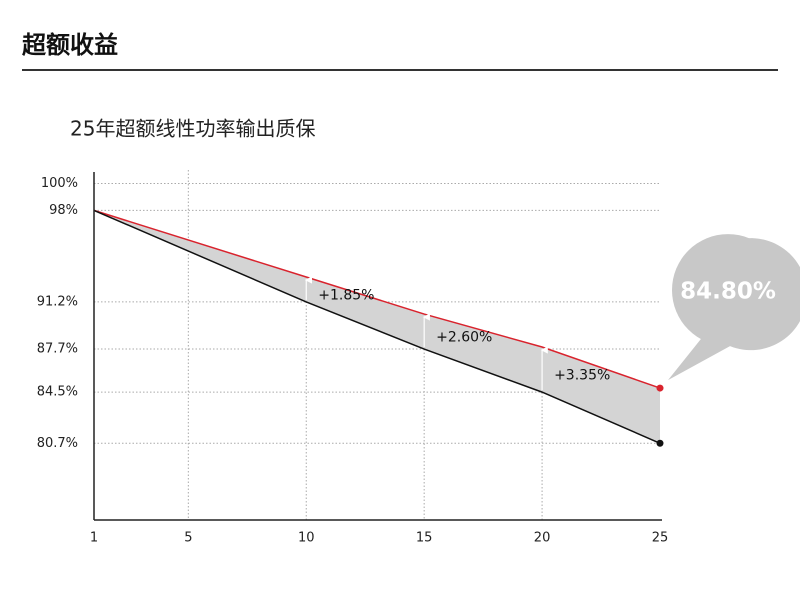 Image resolution: width=800 pixels, height=601 pixels. Describe the element at coordinates (542, 538) in the screenshot. I see `x-tick-label: 20` at that location.